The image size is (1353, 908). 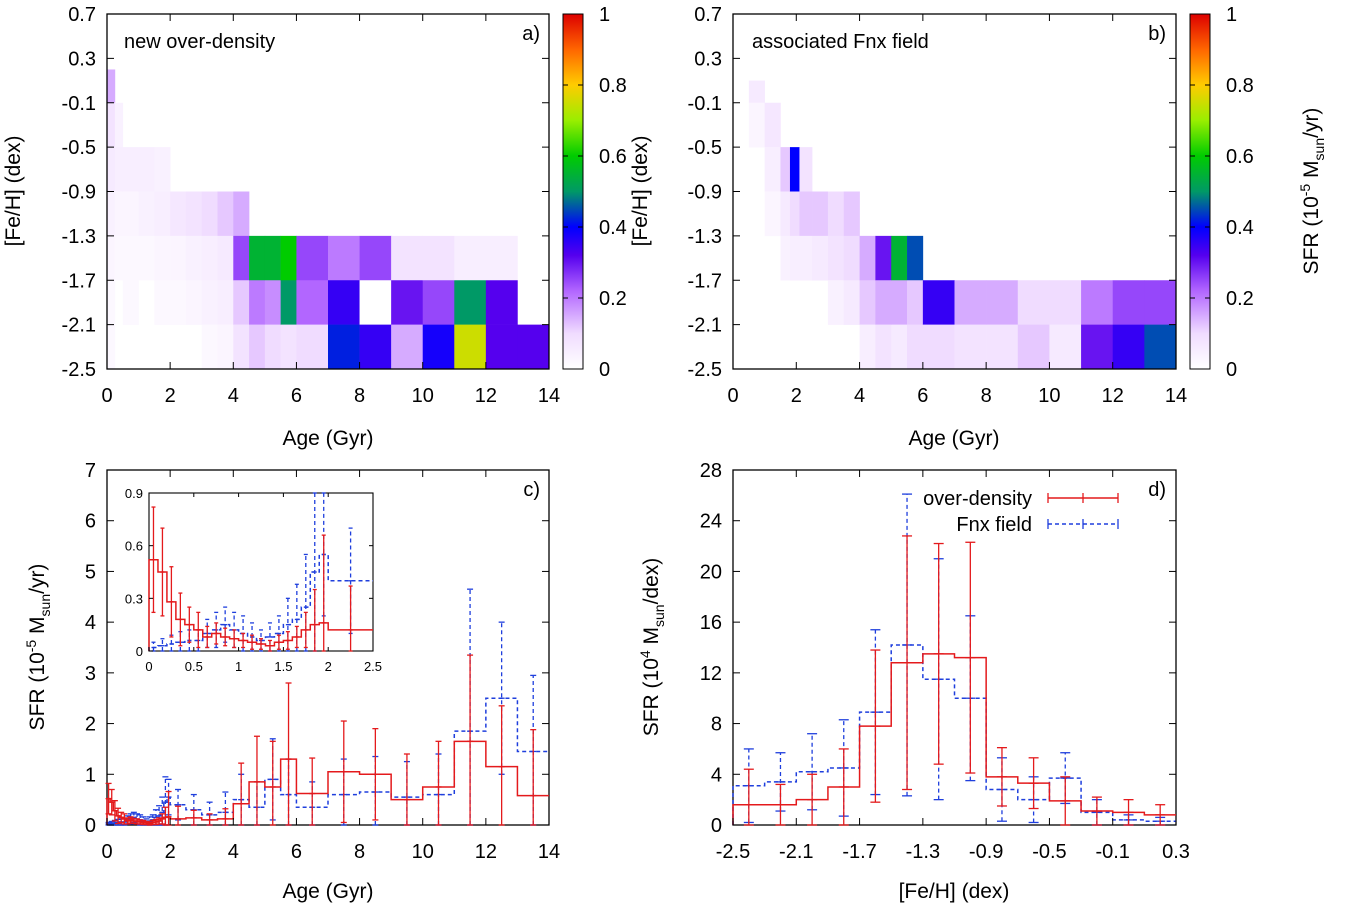 What do you see at coordinates (531, 490) in the screenshot?
I see `panel-tag-c: c)` at bounding box center [531, 490].